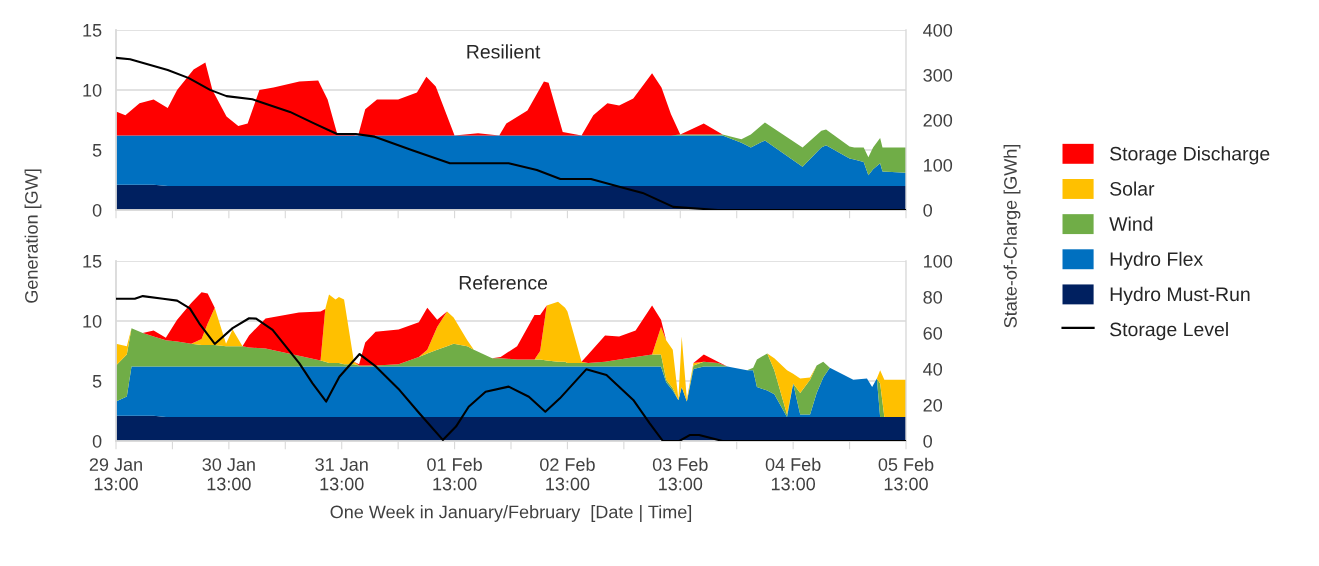 The image size is (1319, 566). Describe the element at coordinates (511, 513) in the screenshot. I see `x-axis-title: One Week in January/February [Date | Time]` at that location.